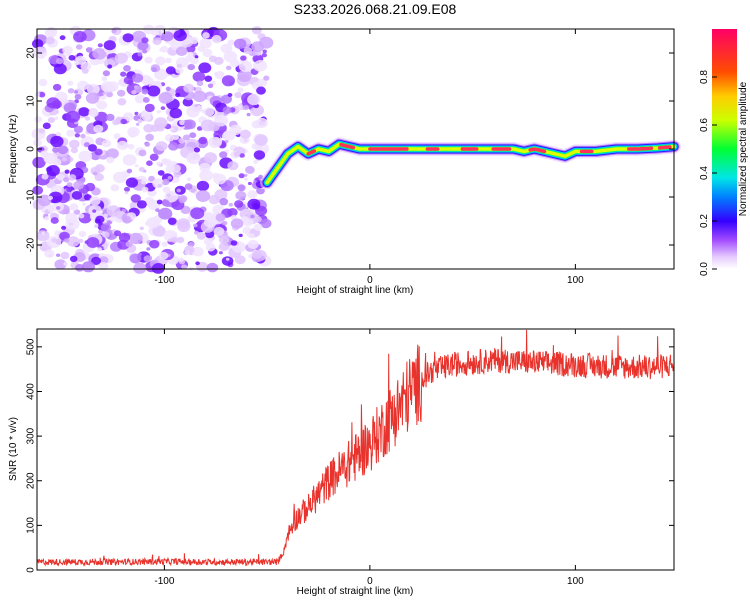 This screenshot has height=605, width=750. Describe the element at coordinates (31, 391) in the screenshot. I see `y-tick-label: 400` at that location.